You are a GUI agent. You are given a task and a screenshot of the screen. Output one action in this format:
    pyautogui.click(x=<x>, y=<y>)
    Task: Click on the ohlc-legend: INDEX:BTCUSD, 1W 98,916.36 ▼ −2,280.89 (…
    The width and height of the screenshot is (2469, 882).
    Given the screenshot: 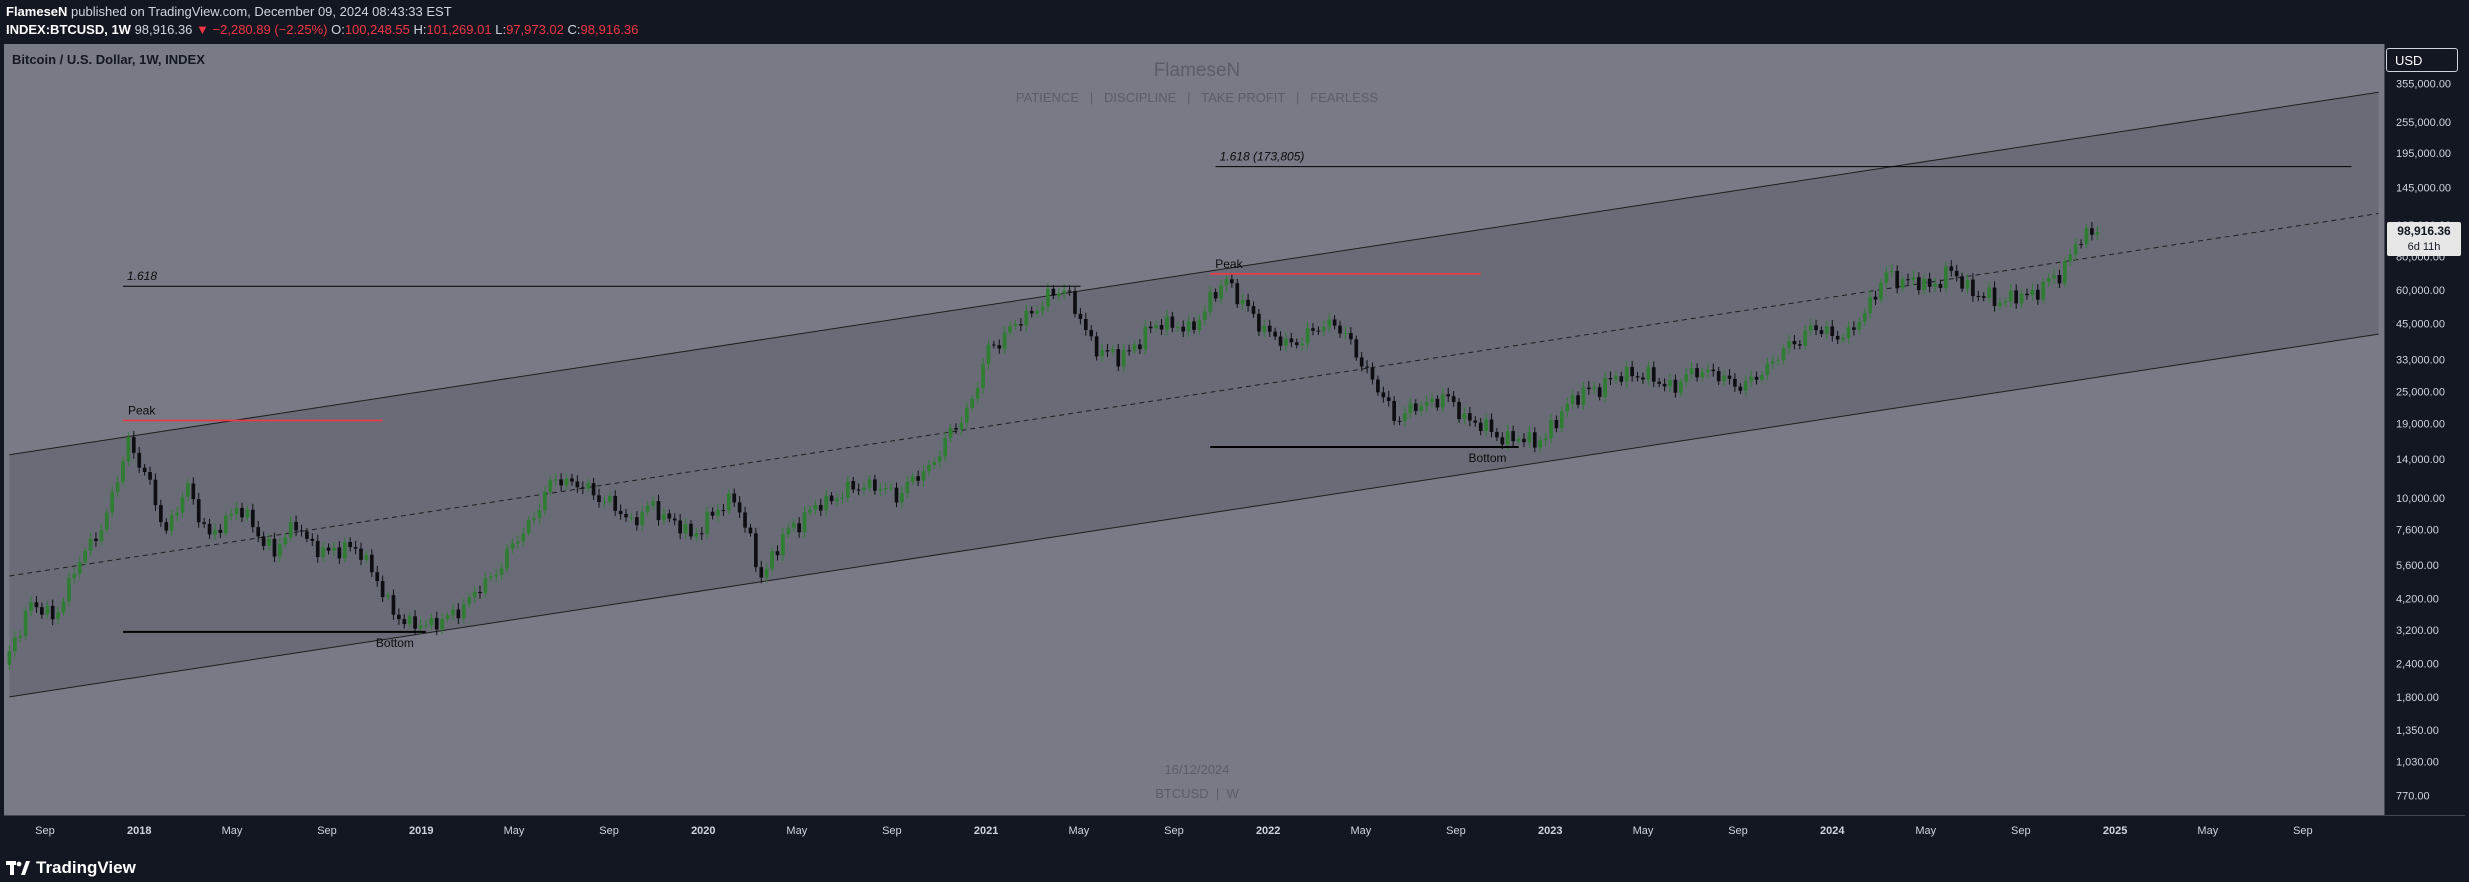 What is the action you would take?
    pyautogui.click(x=322, y=29)
    